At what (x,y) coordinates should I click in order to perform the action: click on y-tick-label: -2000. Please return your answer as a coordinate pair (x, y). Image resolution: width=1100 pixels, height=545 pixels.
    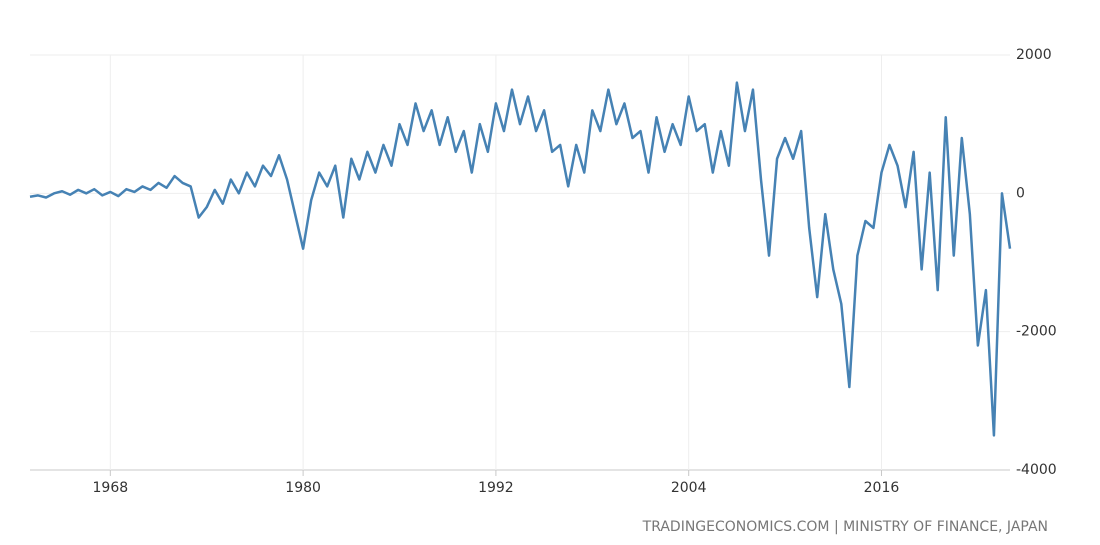
    Looking at the image, I should click on (1036, 332).